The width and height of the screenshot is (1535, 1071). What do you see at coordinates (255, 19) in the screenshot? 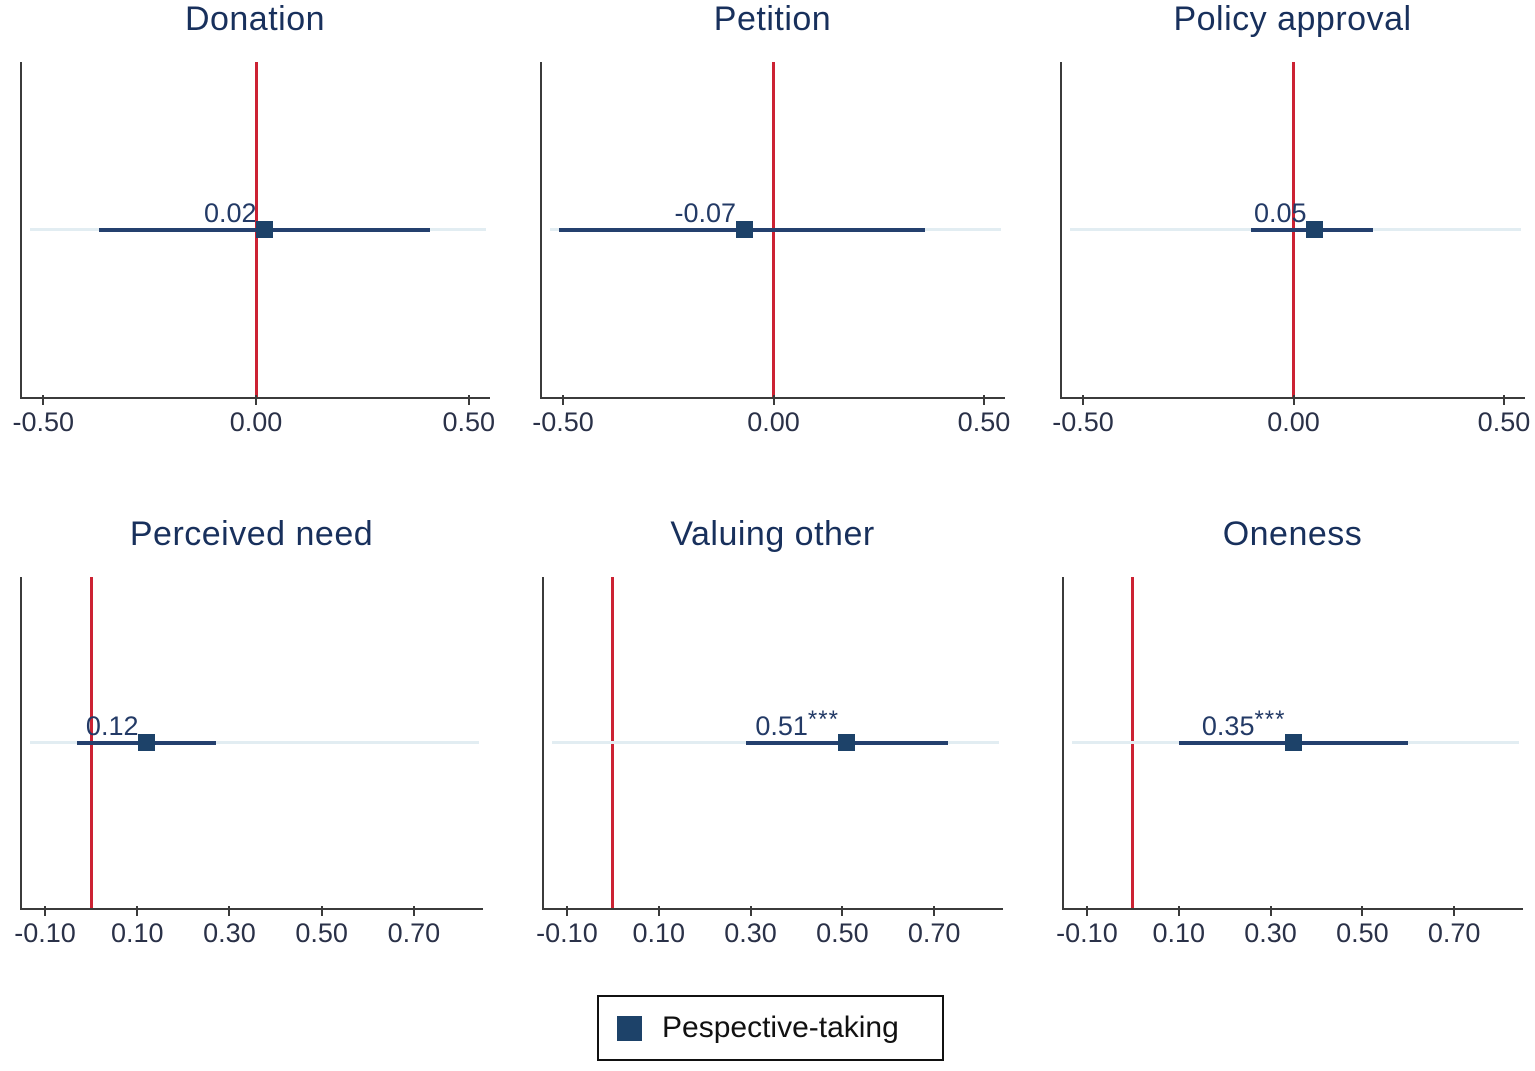
I see `panel-title: Donation` at bounding box center [255, 19].